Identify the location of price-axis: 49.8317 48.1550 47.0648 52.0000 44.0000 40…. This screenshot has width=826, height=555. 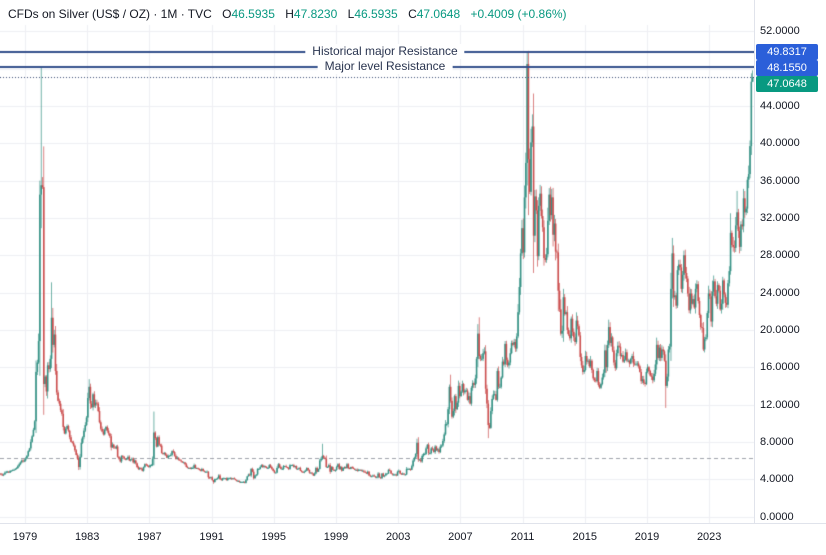
(790, 261).